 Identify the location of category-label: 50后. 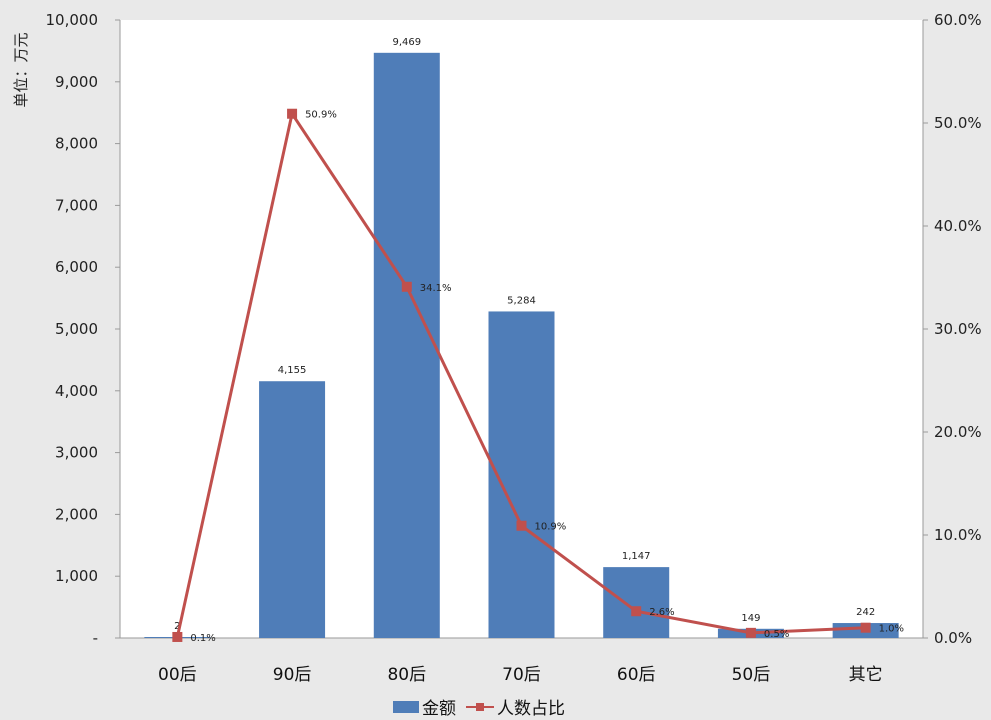
(751, 675).